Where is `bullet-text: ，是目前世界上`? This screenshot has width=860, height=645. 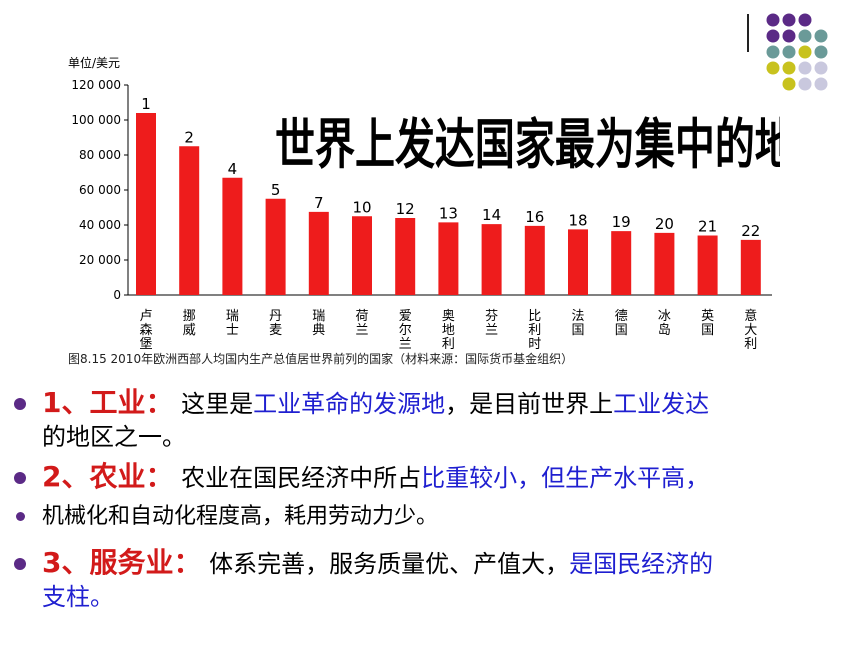 bullet-text: ，是目前世界上 is located at coordinates (529, 404).